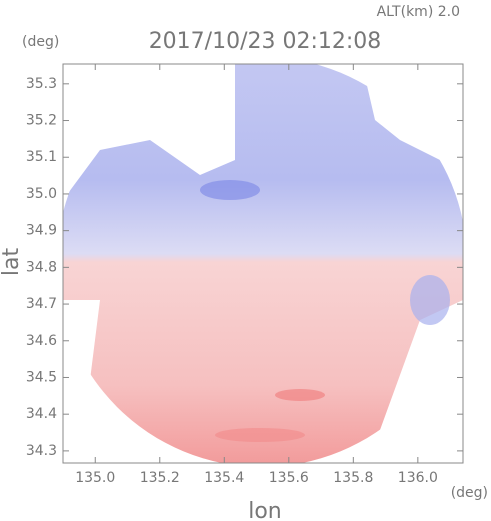  Describe the element at coordinates (12, 262) in the screenshot. I see `y-axis-label: lat` at that location.